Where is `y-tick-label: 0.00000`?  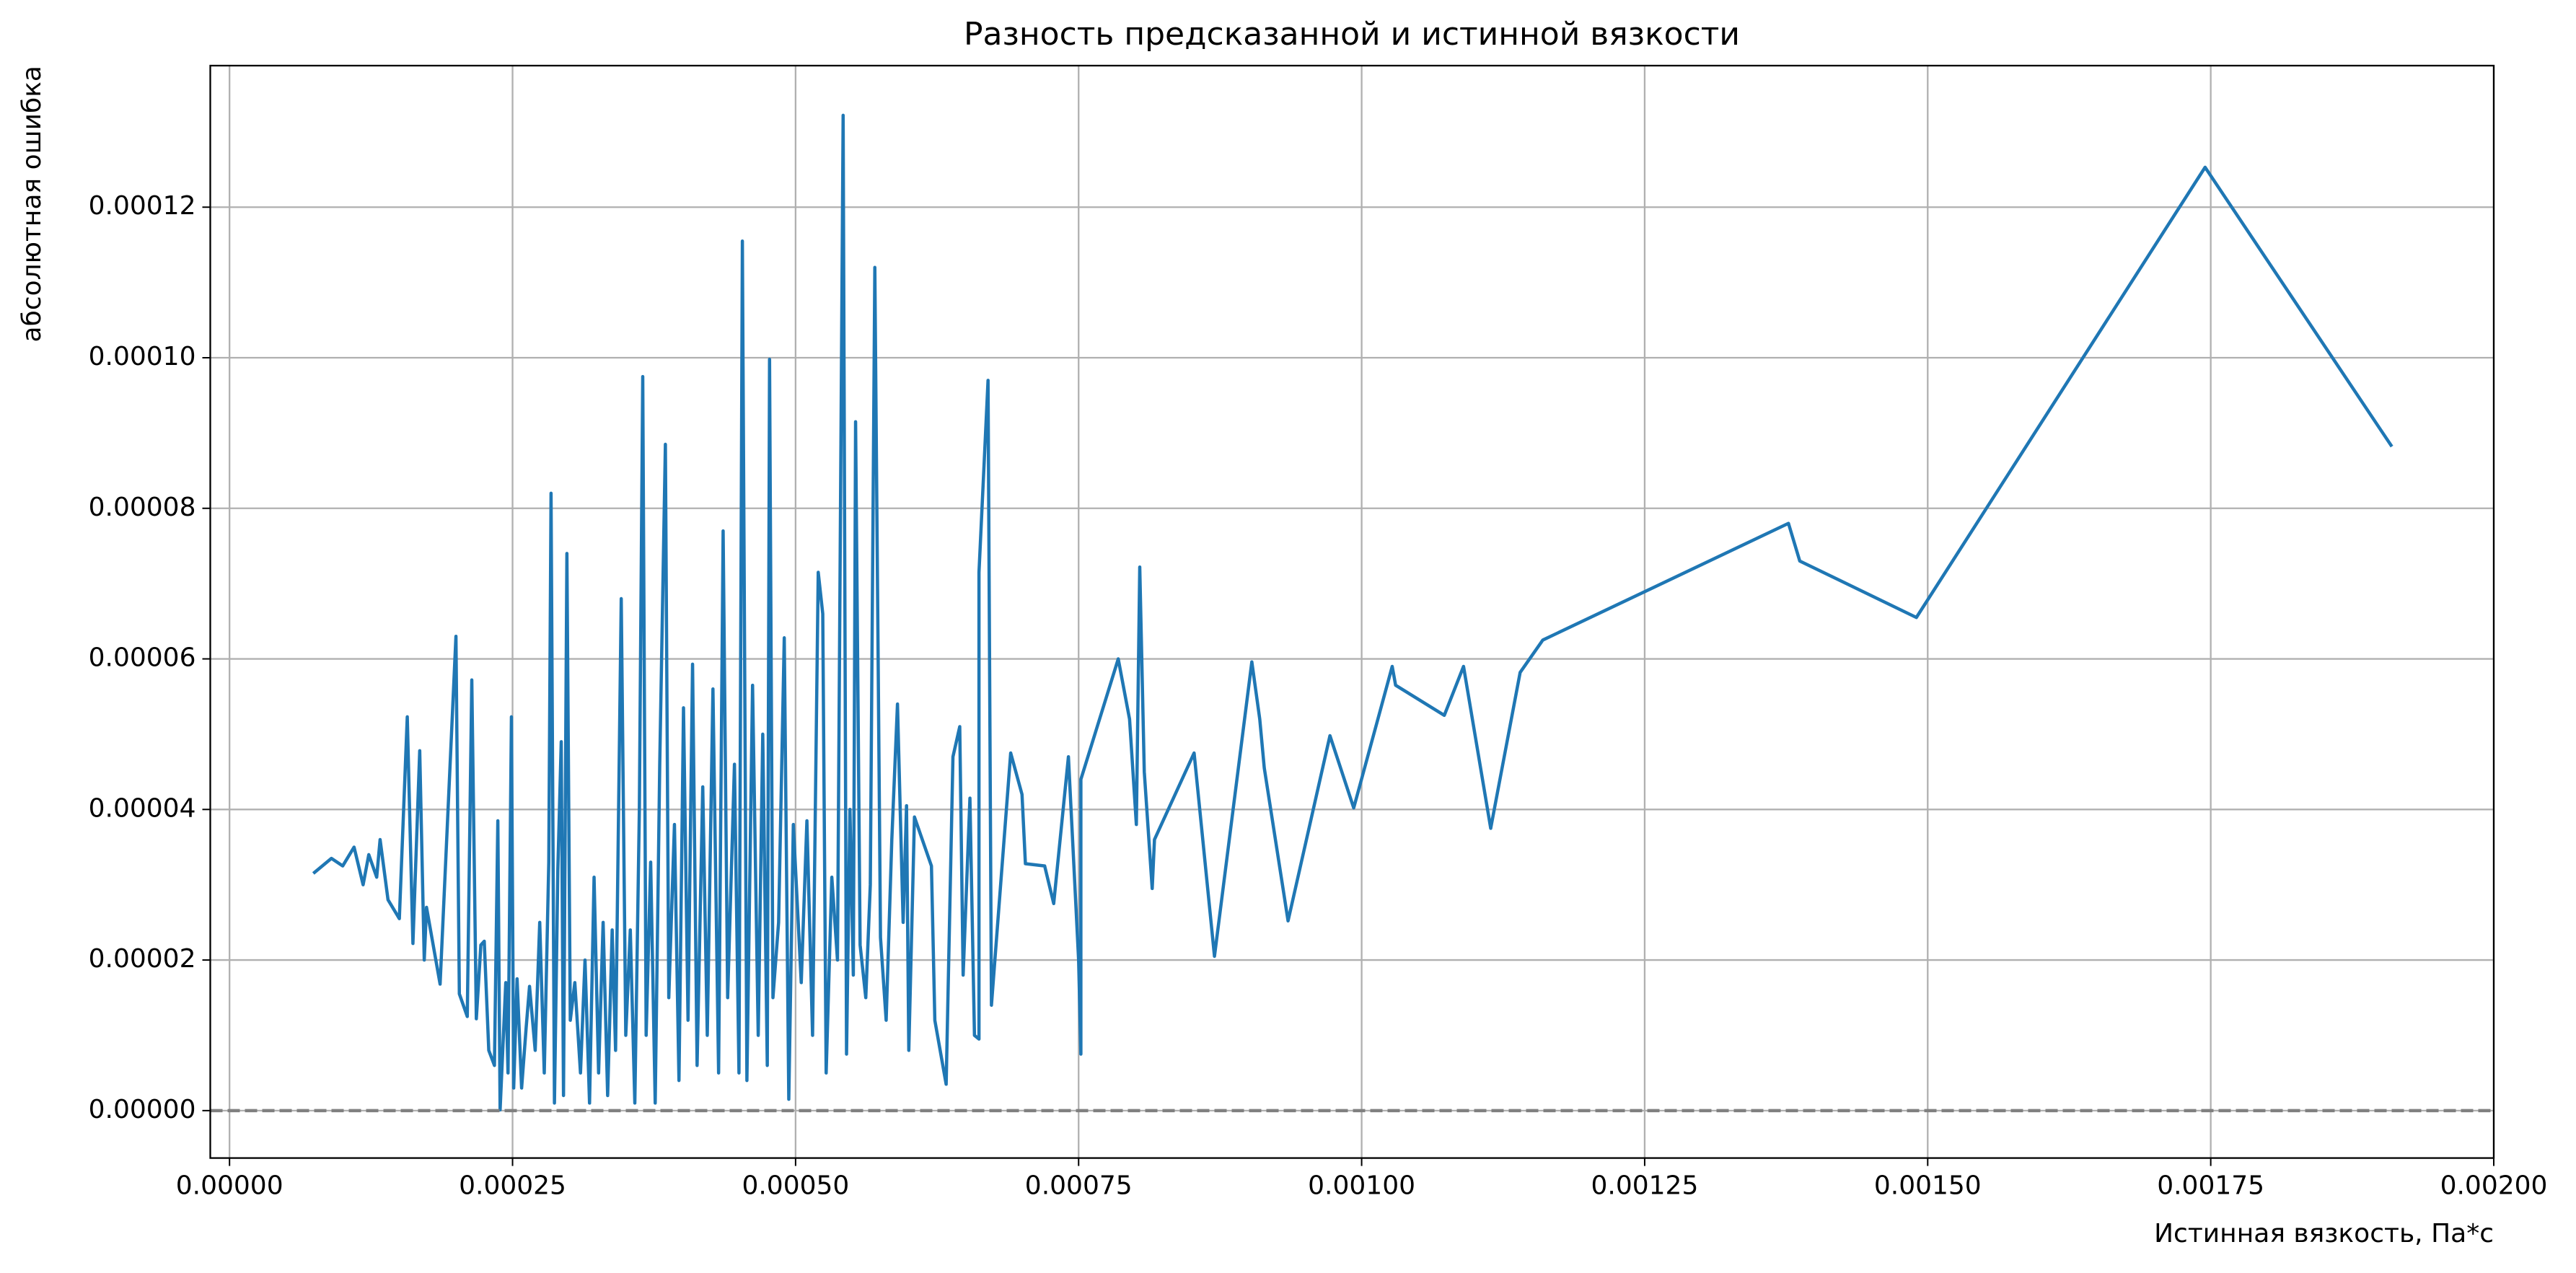 y-tick-label: 0.00000 is located at coordinates (142, 1109).